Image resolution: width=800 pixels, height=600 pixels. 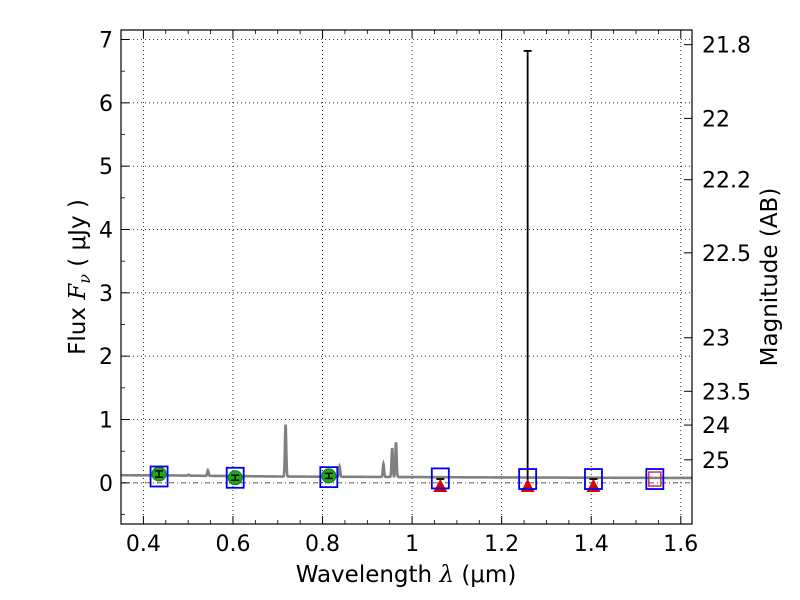 What do you see at coordinates (726, 181) in the screenshot?
I see `y2-tick-label: 22.2` at bounding box center [726, 181].